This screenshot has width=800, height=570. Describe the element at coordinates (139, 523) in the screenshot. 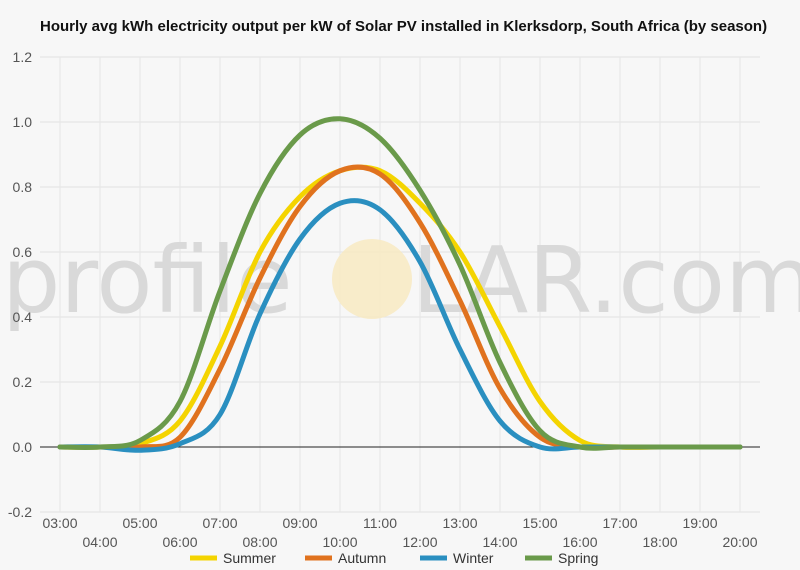

I see `x-tick-label: 05:00` at that location.